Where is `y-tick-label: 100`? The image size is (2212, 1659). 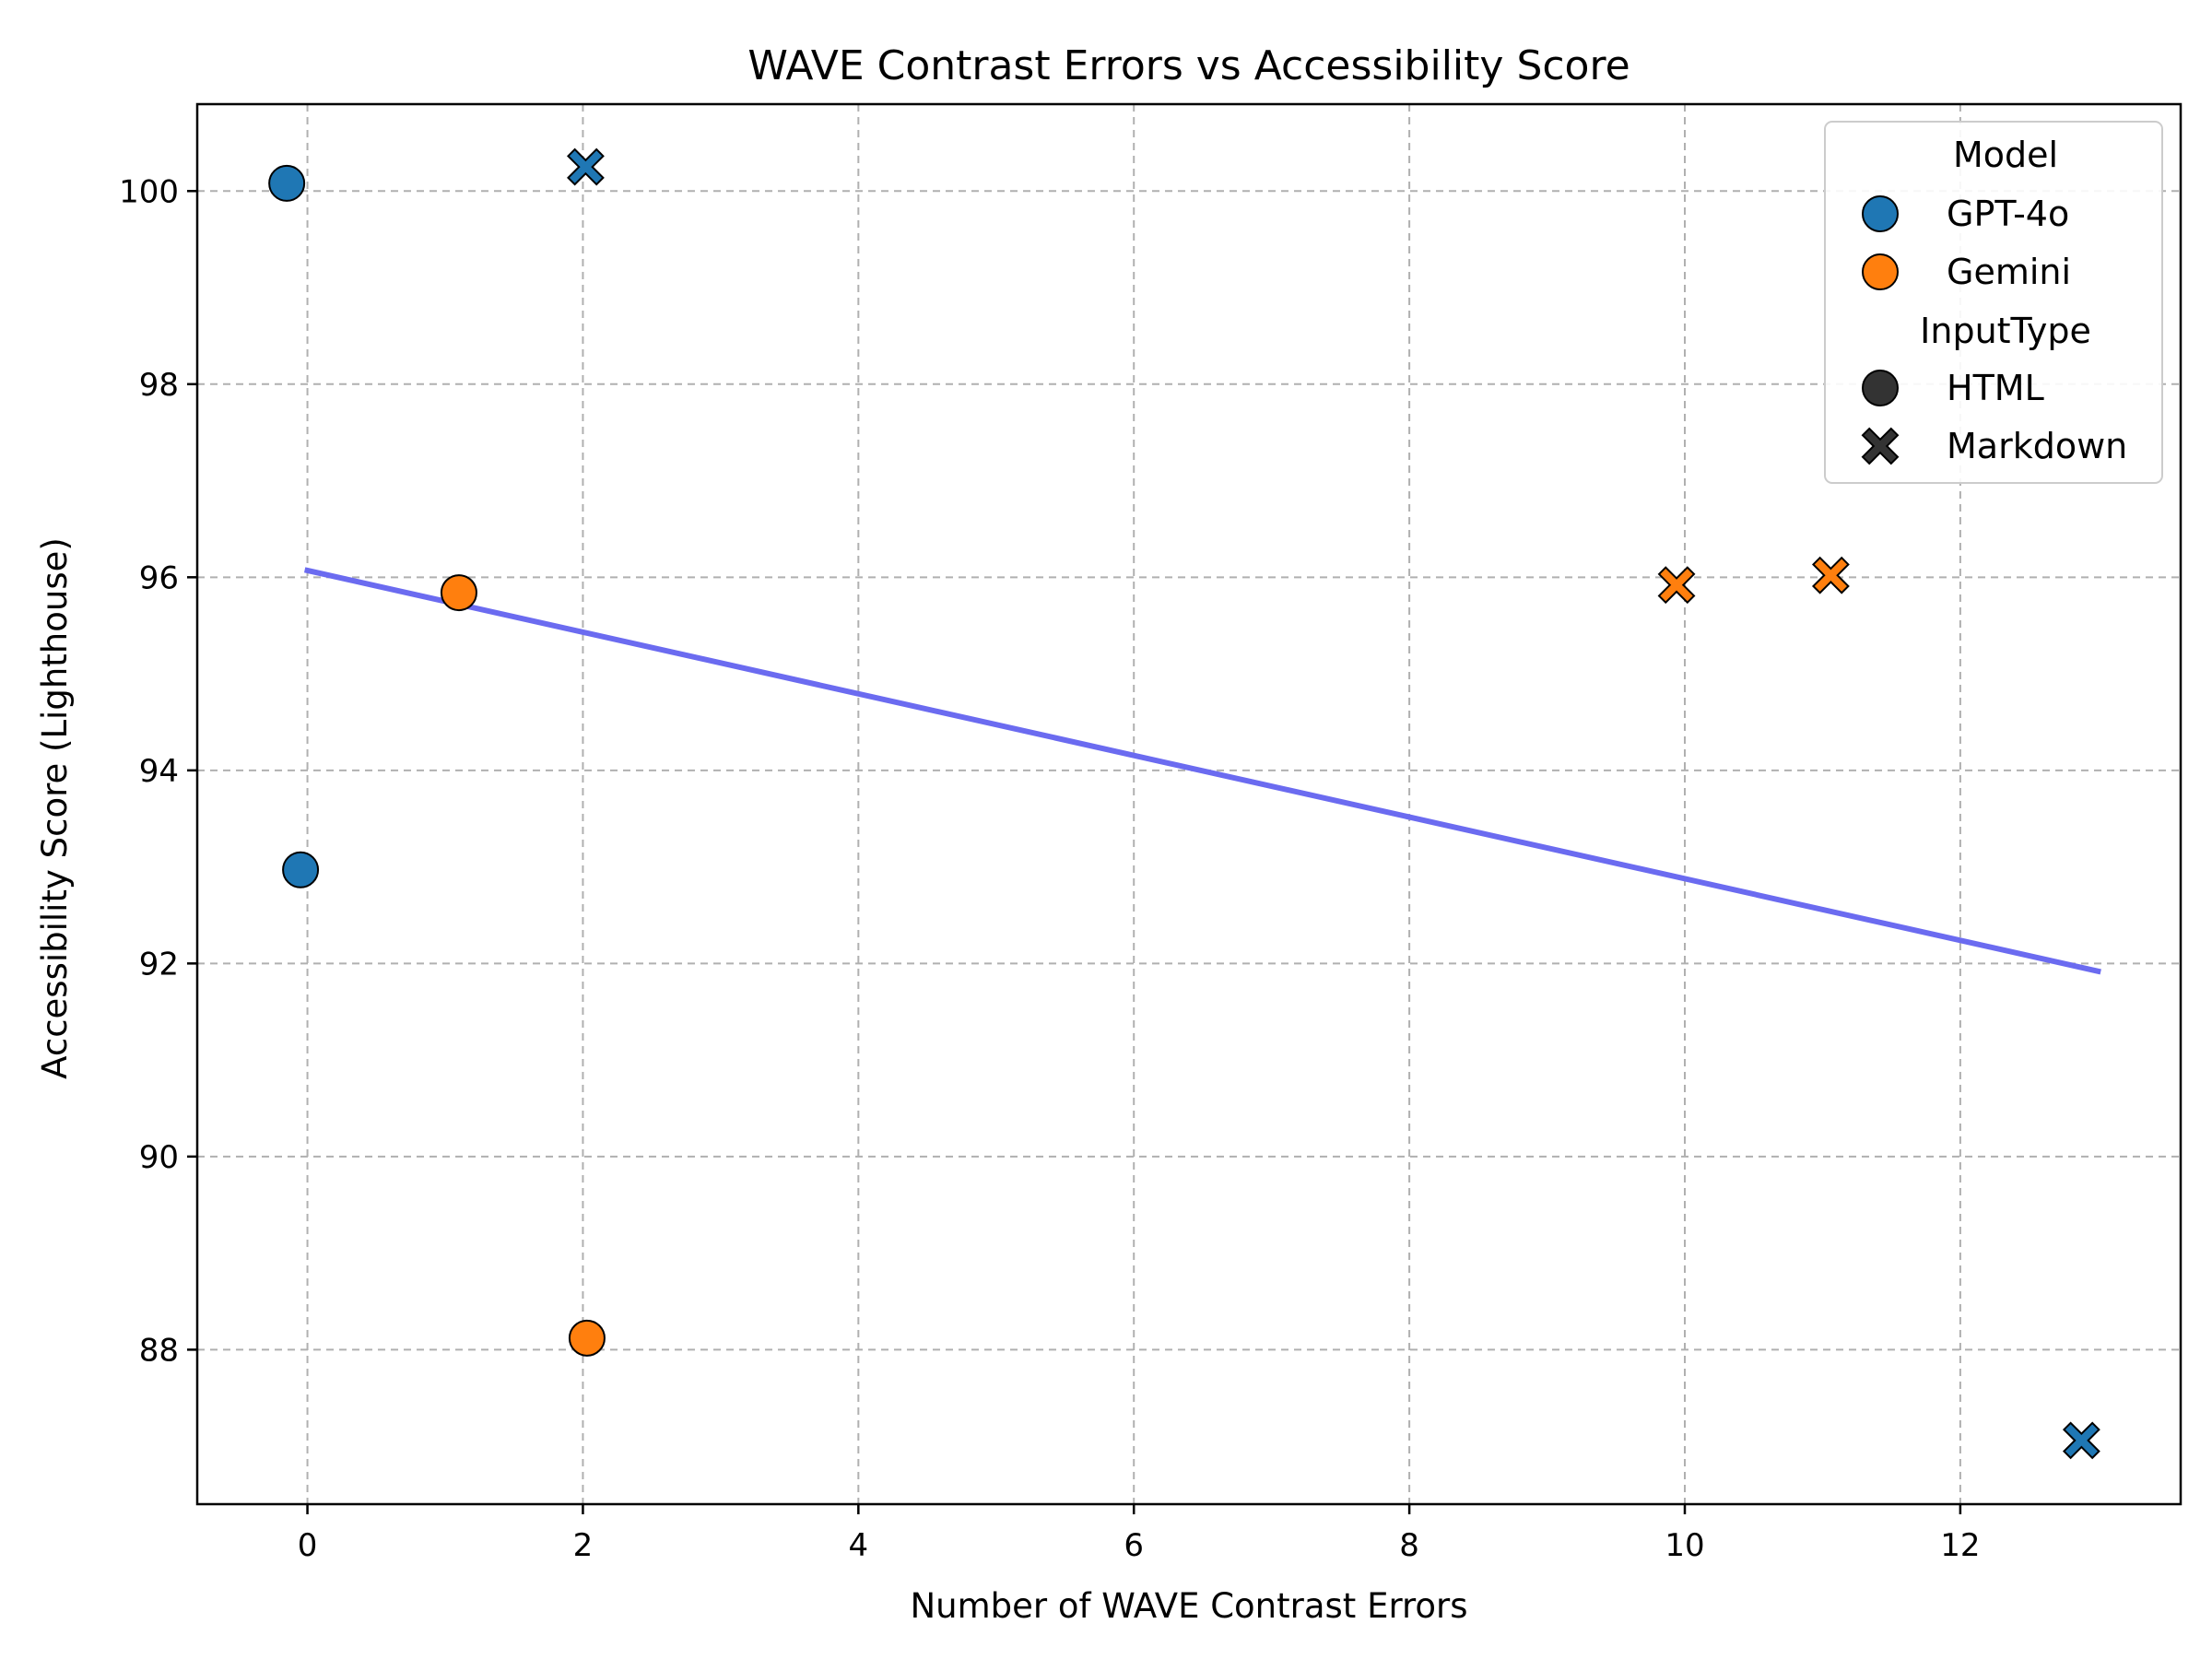
y-tick-label: 100 is located at coordinates (149, 191).